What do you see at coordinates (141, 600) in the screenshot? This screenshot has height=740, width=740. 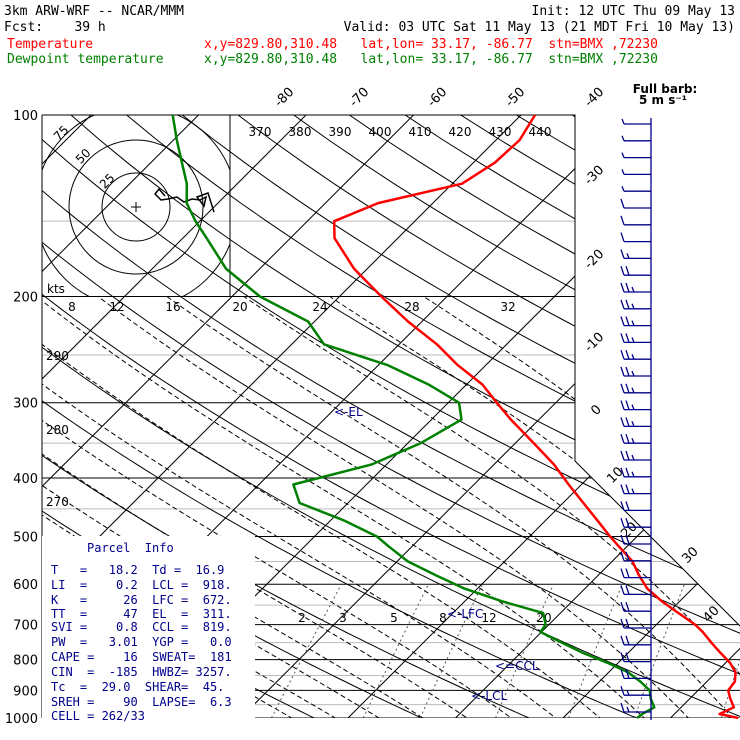 I see `parcel-info-row: K = 26 LFC = 672.` at bounding box center [141, 600].